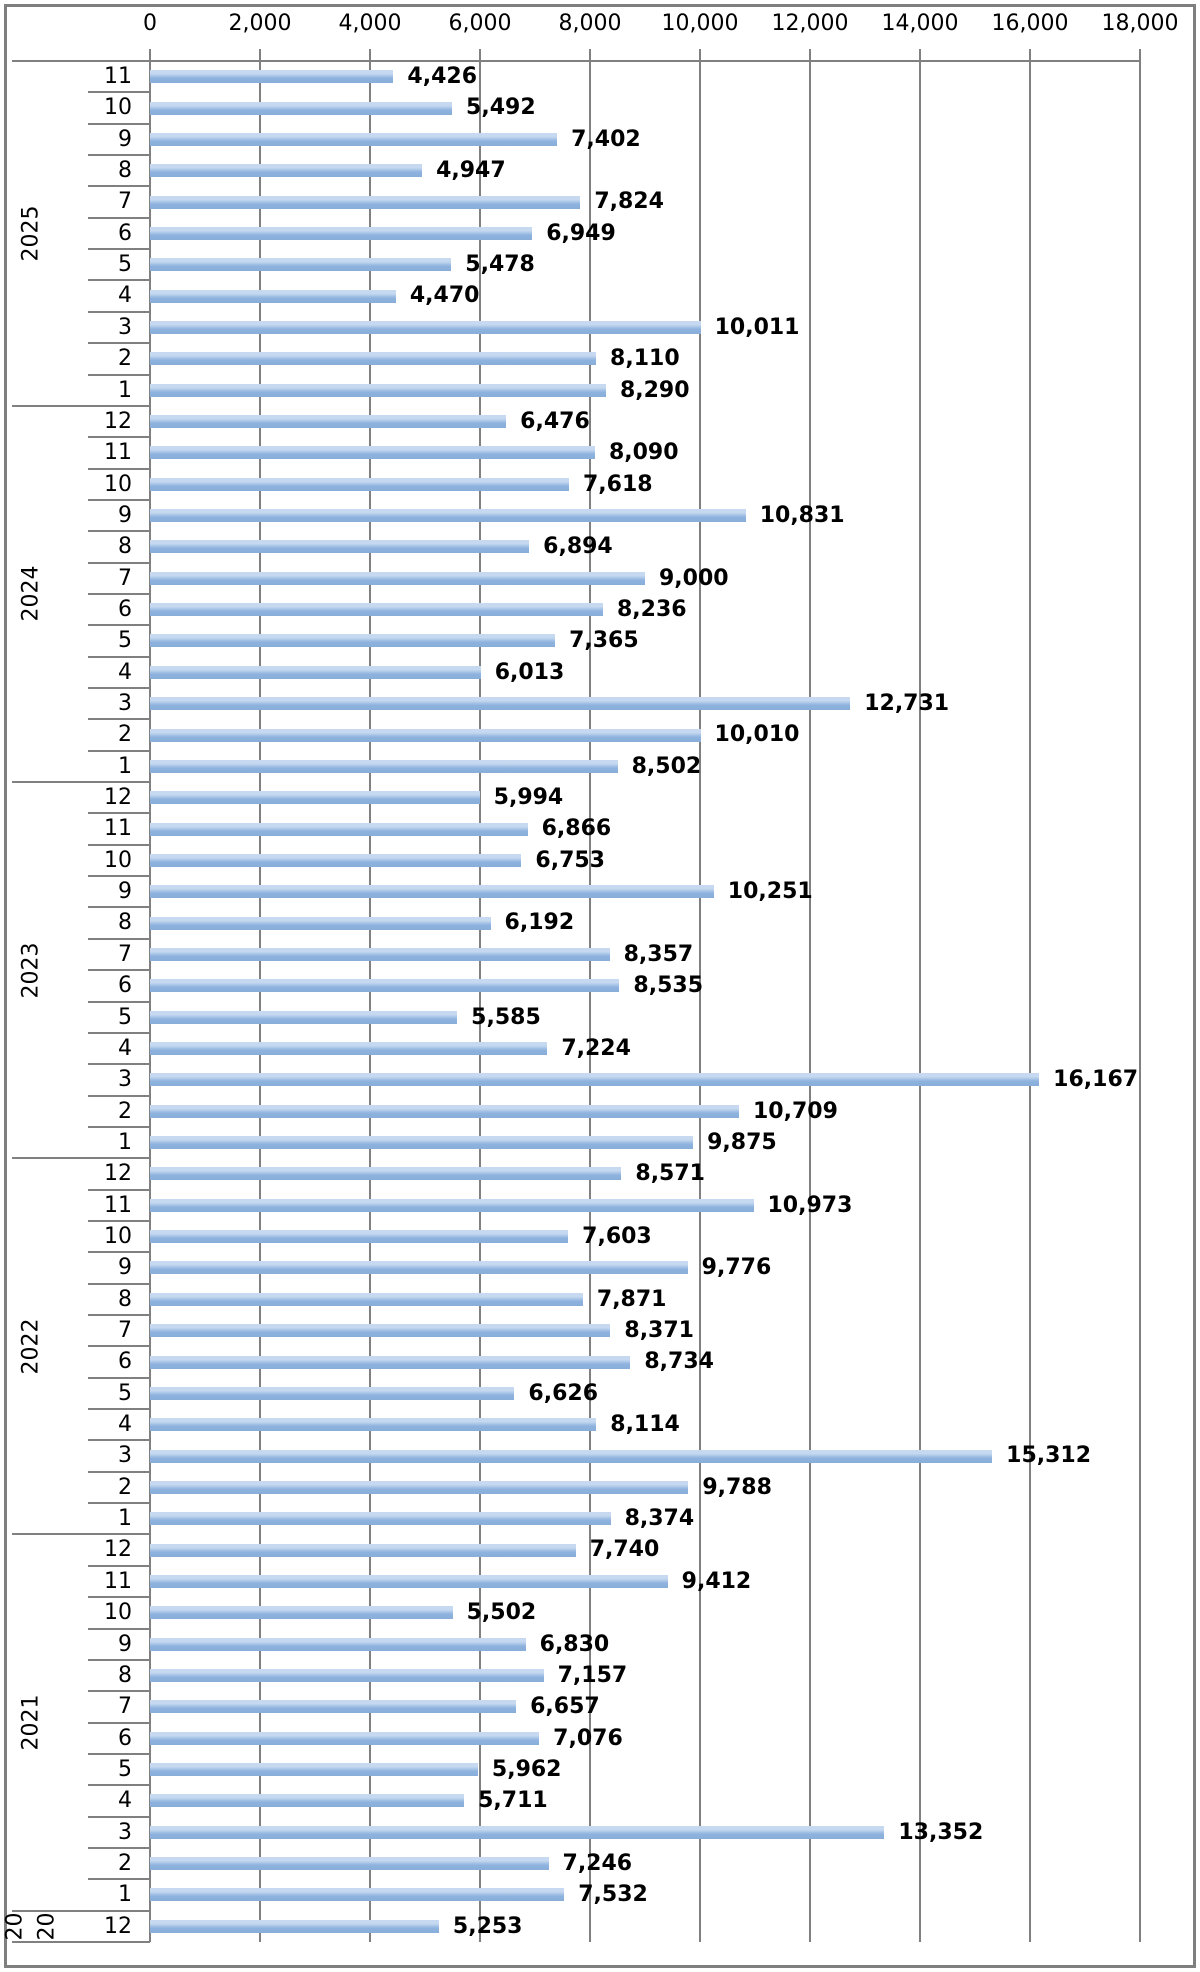 This screenshot has width=1200, height=1972. Describe the element at coordinates (588, 1738) in the screenshot. I see `value-label: 7,076` at that location.